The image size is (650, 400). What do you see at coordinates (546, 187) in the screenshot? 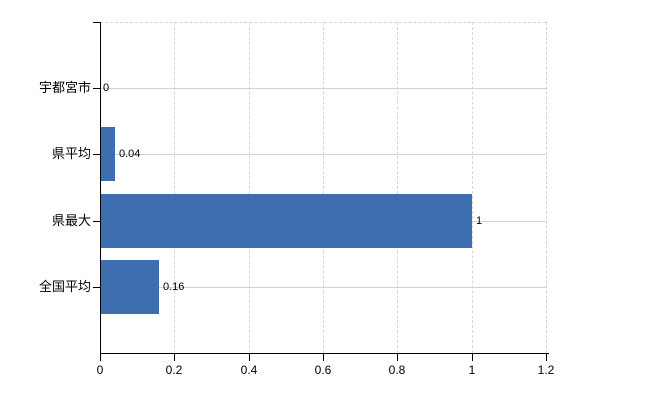
I see `plot-border-right` at bounding box center [546, 187].